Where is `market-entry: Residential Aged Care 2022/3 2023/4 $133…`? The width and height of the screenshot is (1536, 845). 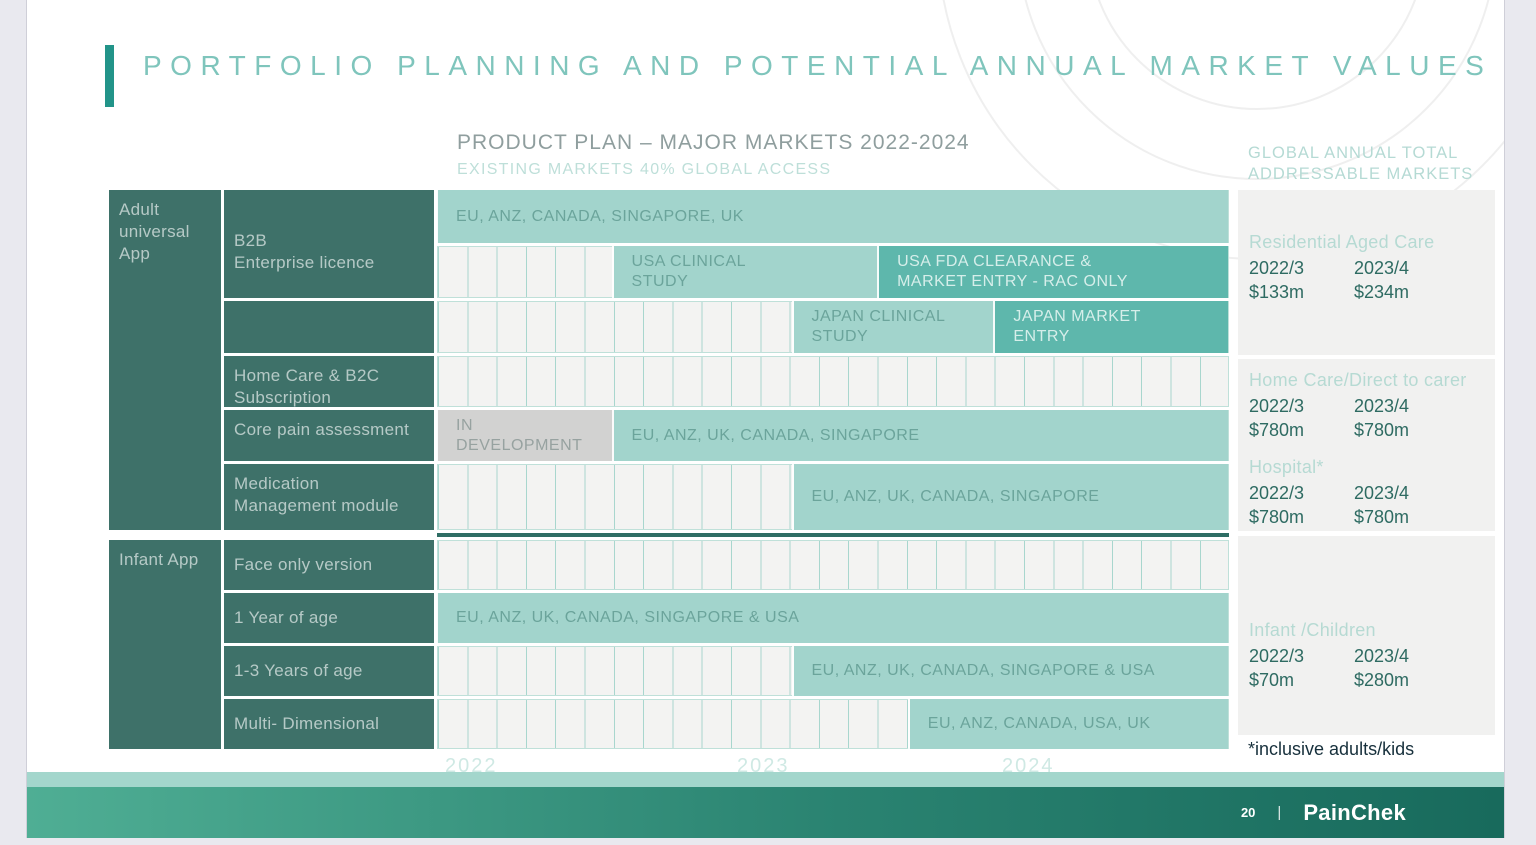 market-entry: Residential Aged Care 2022/3 2023/4 $133… is located at coordinates (1372, 268).